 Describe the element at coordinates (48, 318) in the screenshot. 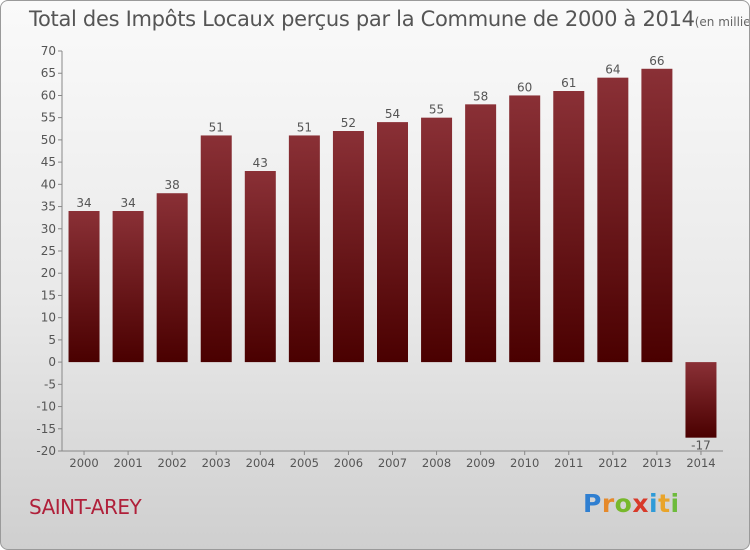

I see `y-tick-label: 10` at that location.